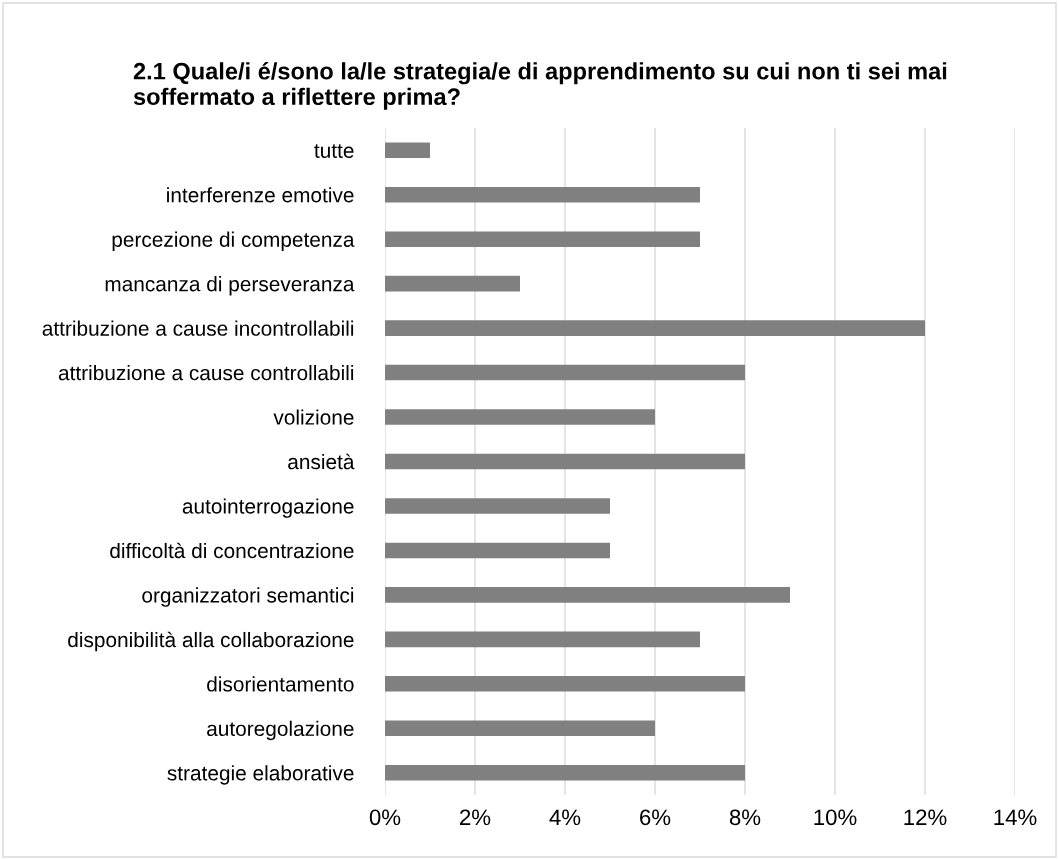 The image size is (1059, 860). I want to click on x-tick-label: 6%, so click(655, 817).